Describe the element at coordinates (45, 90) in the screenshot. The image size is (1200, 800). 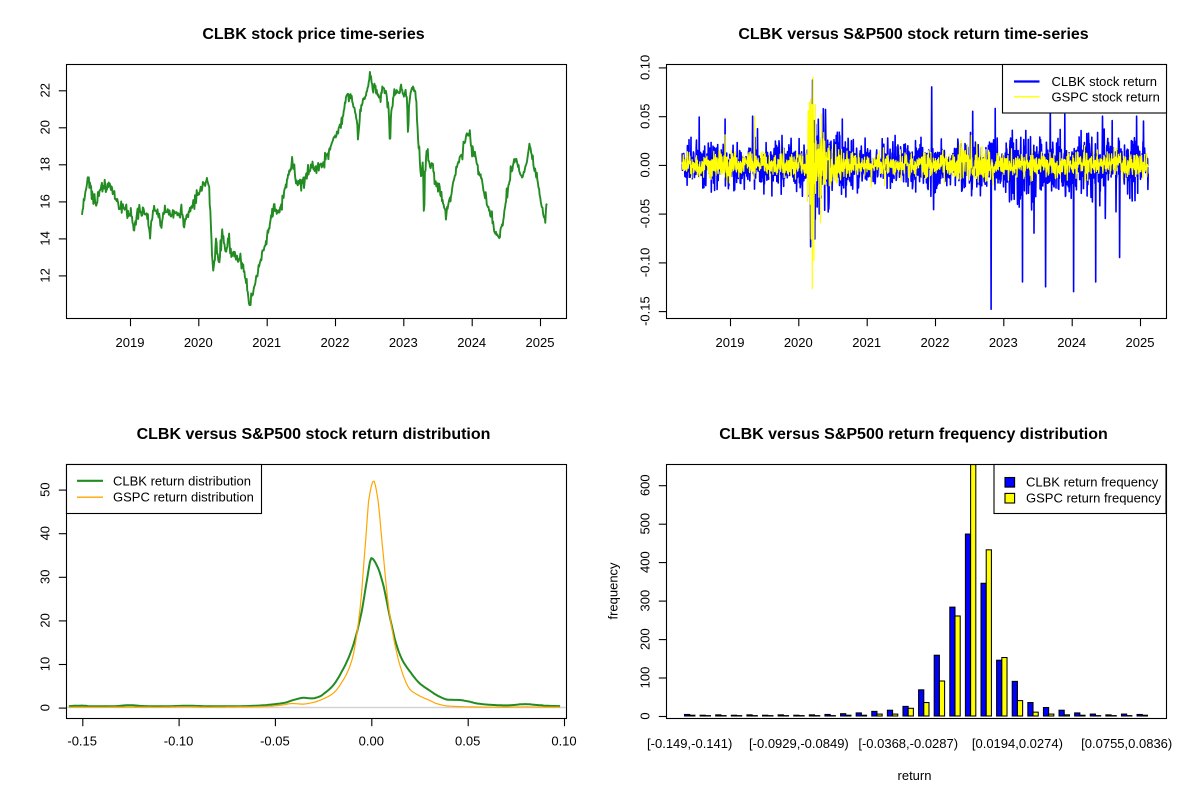
I see `svg-text: 22` at that location.